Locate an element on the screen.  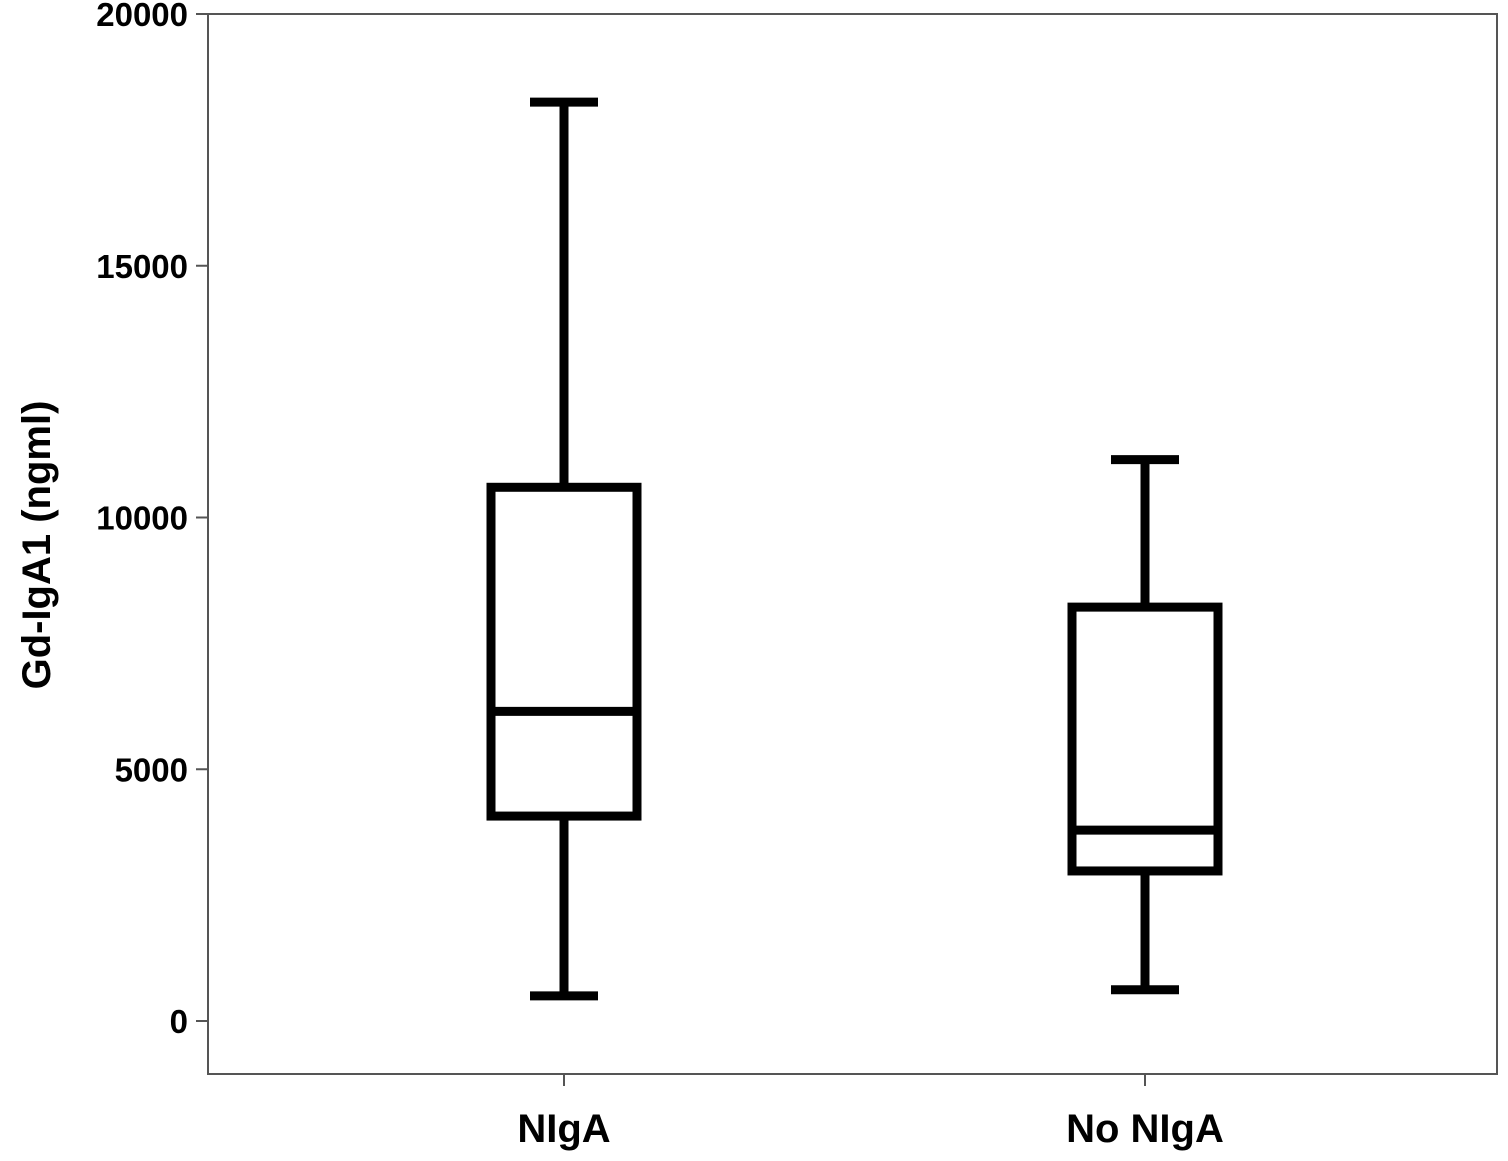
x-axis: NIgA No NIgA is located at coordinates (870, 1112).